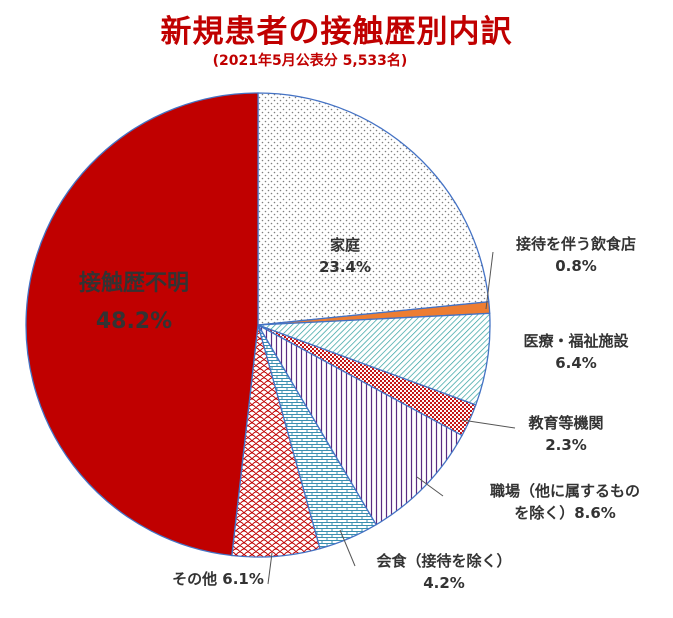  What do you see at coordinates (443, 572) in the screenshot?
I see `slice-label: 会食（接待を除く） 4.2%` at bounding box center [443, 572].